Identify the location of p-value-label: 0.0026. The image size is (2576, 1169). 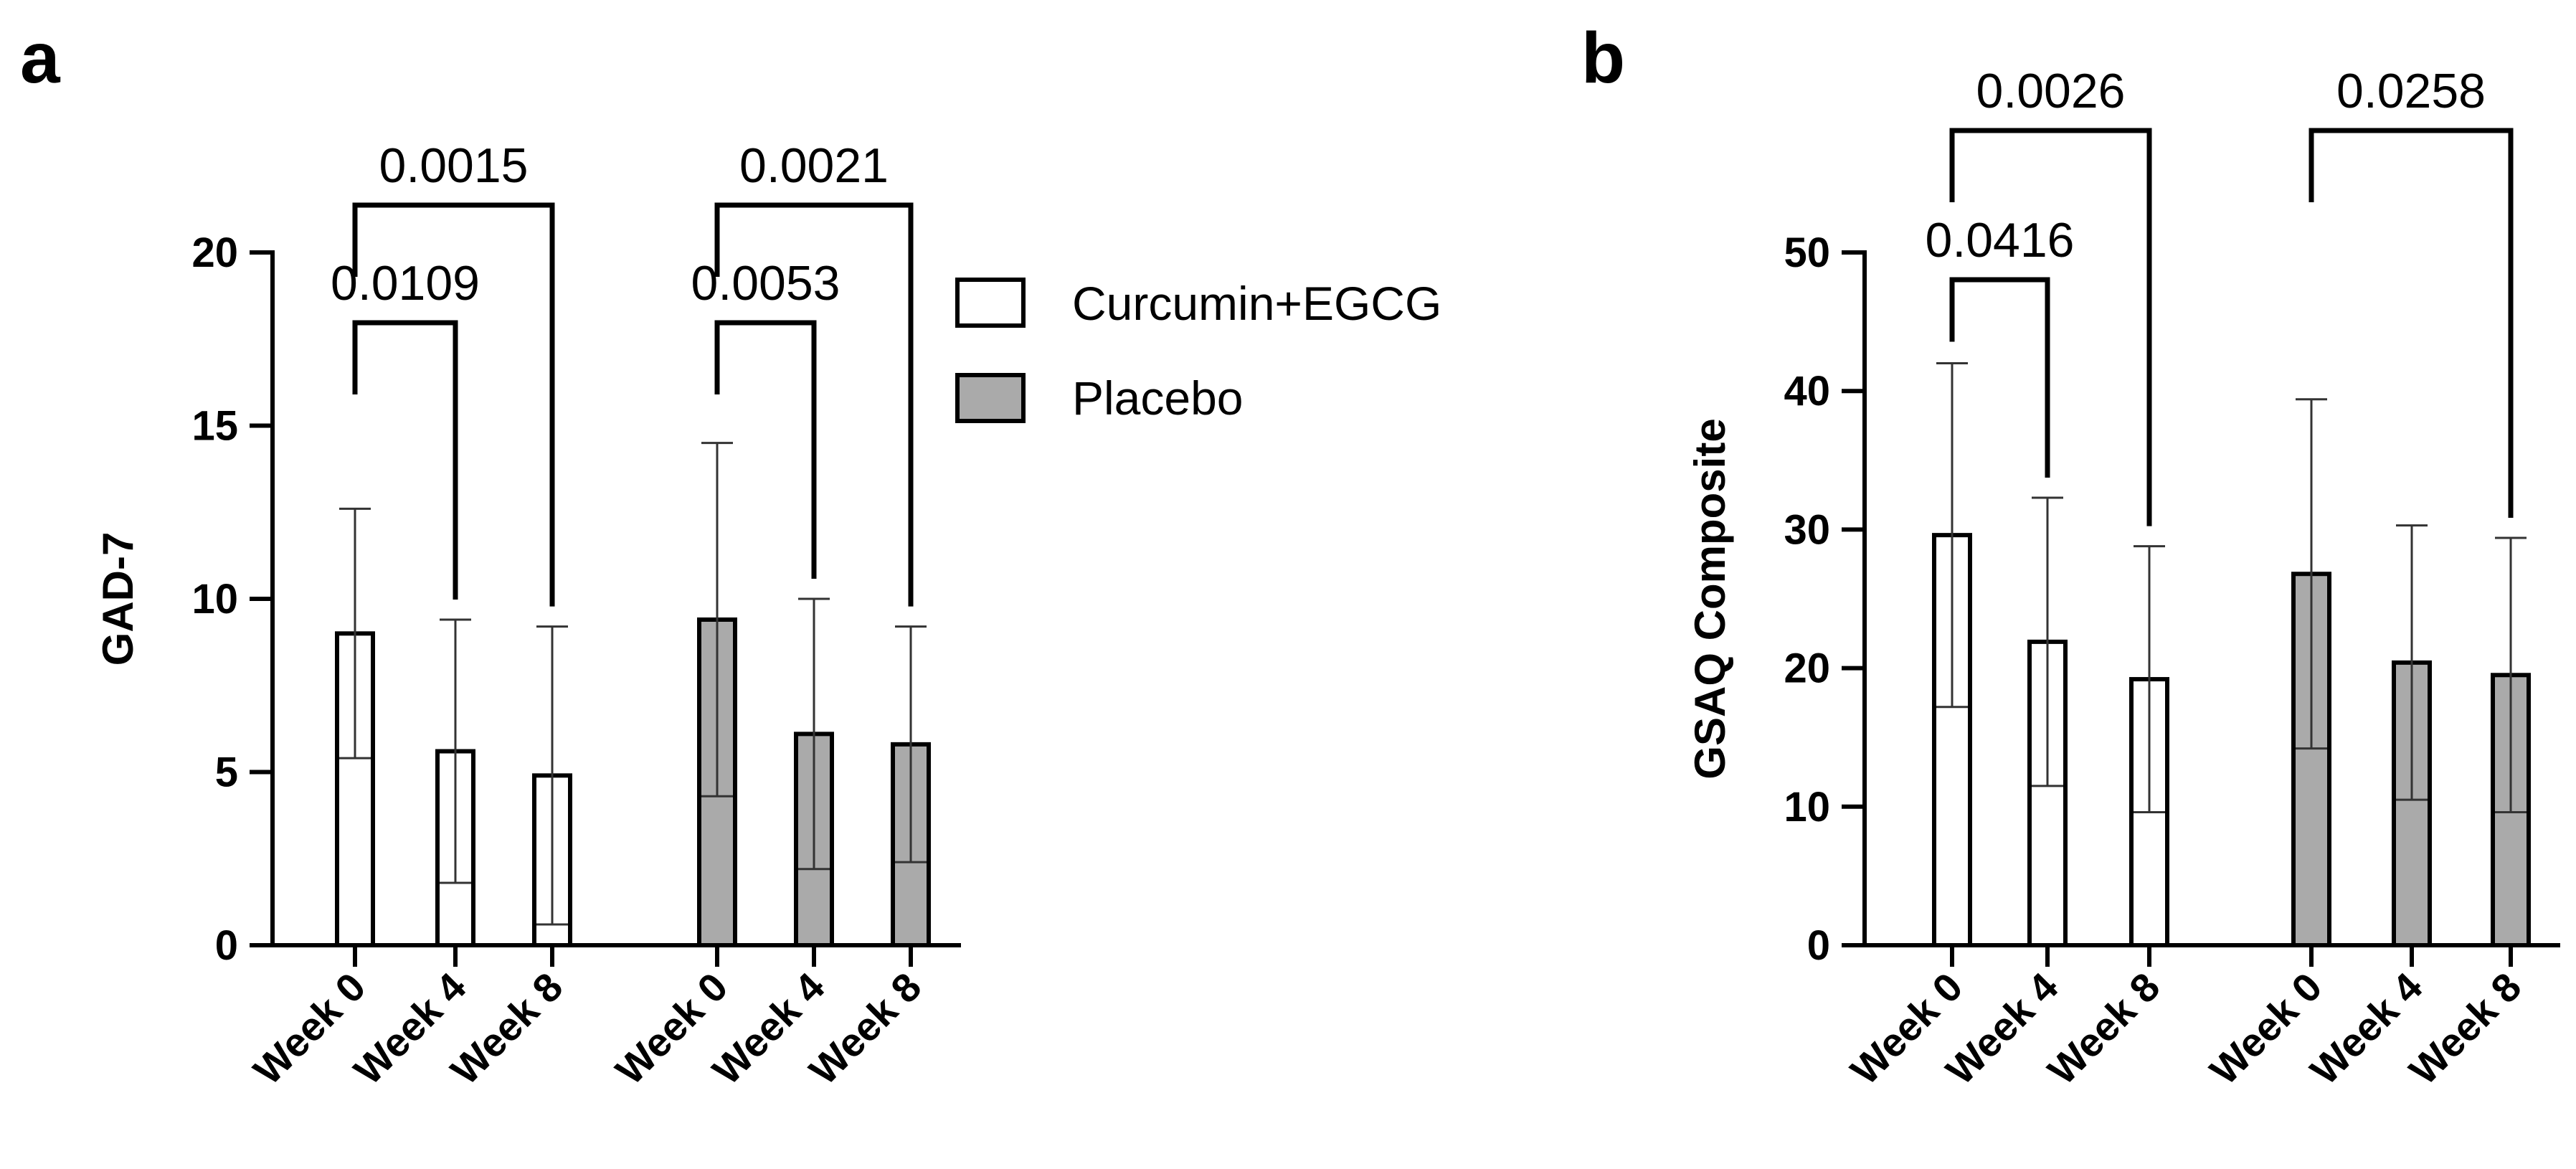
(2051, 91).